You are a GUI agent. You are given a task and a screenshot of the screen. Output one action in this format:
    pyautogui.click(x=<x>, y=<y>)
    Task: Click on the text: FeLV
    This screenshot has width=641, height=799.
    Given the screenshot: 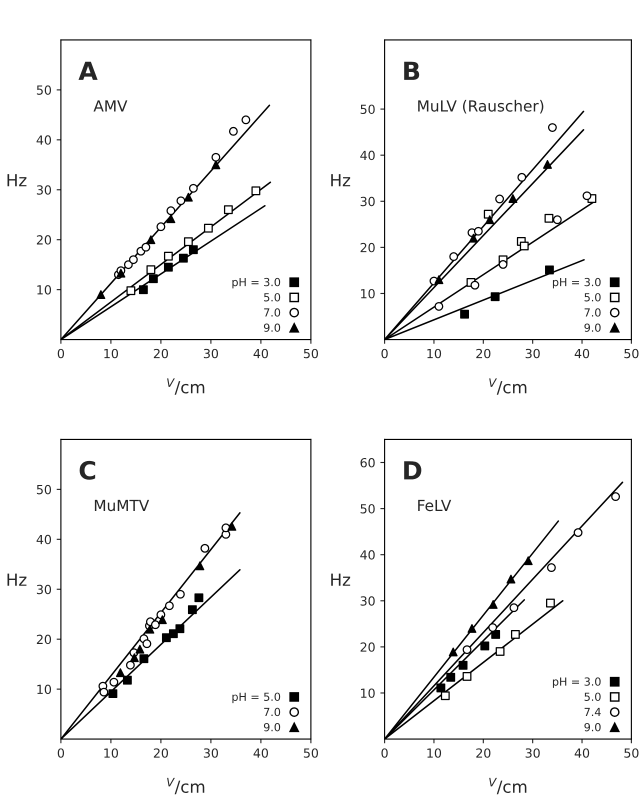 What is the action you would take?
    pyautogui.click(x=435, y=506)
    